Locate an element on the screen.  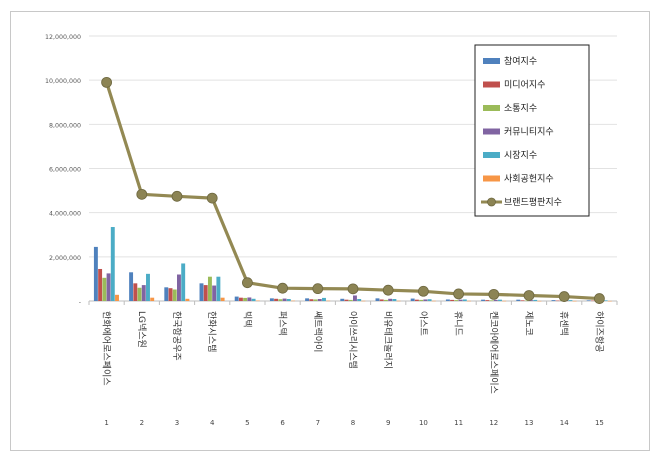
x-rank-label: 4 is located at coordinates (212, 423).